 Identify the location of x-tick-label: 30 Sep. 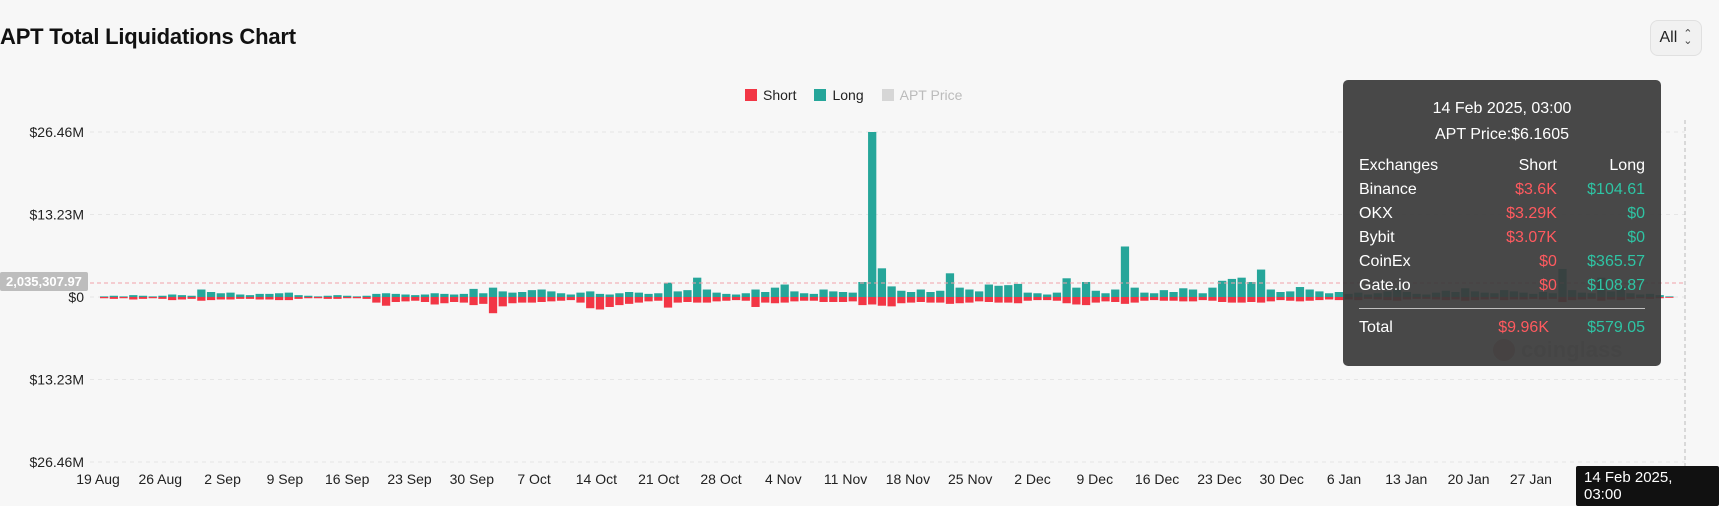
(472, 479).